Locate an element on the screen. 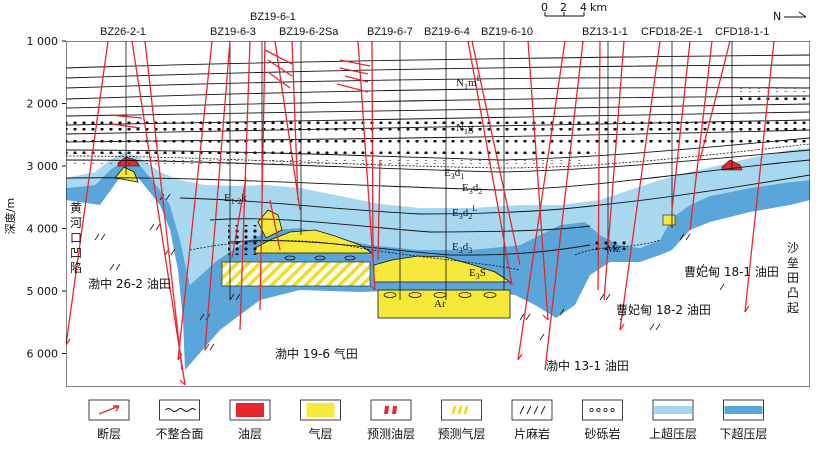 The width and height of the screenshot is (817, 457). basement-ellipses is located at coordinates (390, 276).